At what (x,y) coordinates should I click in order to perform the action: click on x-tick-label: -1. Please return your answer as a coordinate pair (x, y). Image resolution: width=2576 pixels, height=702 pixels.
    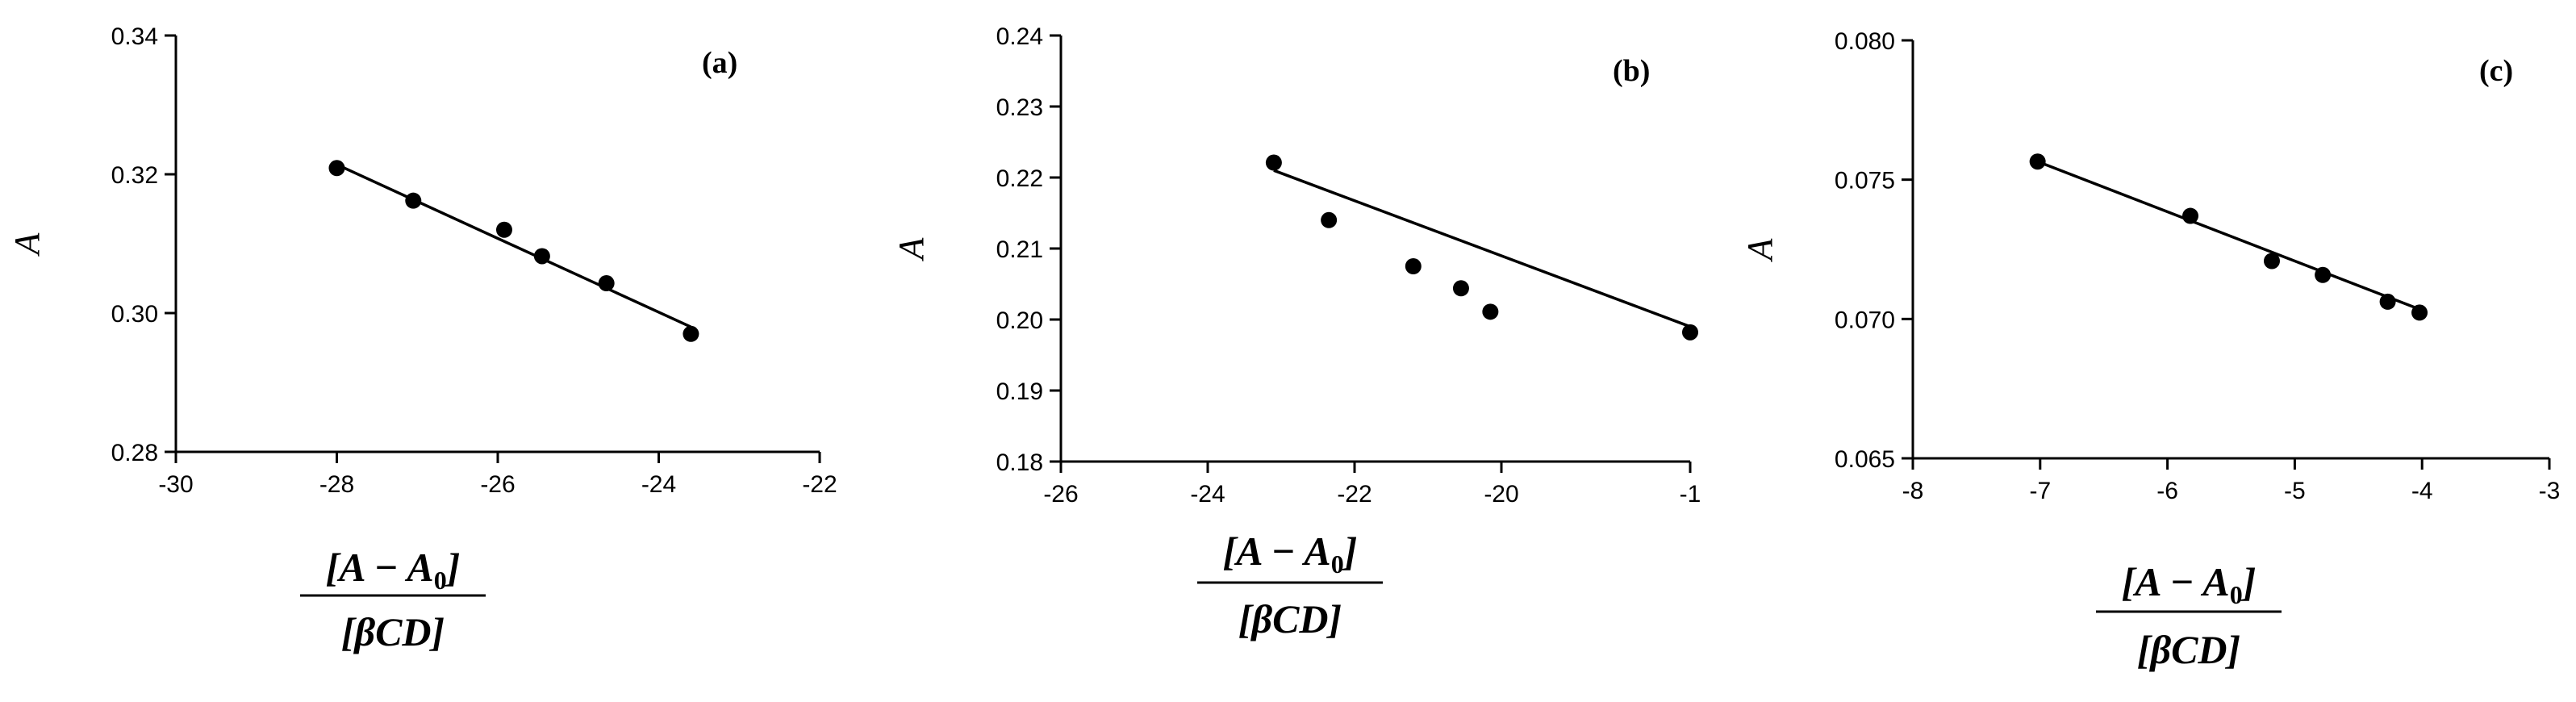
    Looking at the image, I should click on (1690, 494).